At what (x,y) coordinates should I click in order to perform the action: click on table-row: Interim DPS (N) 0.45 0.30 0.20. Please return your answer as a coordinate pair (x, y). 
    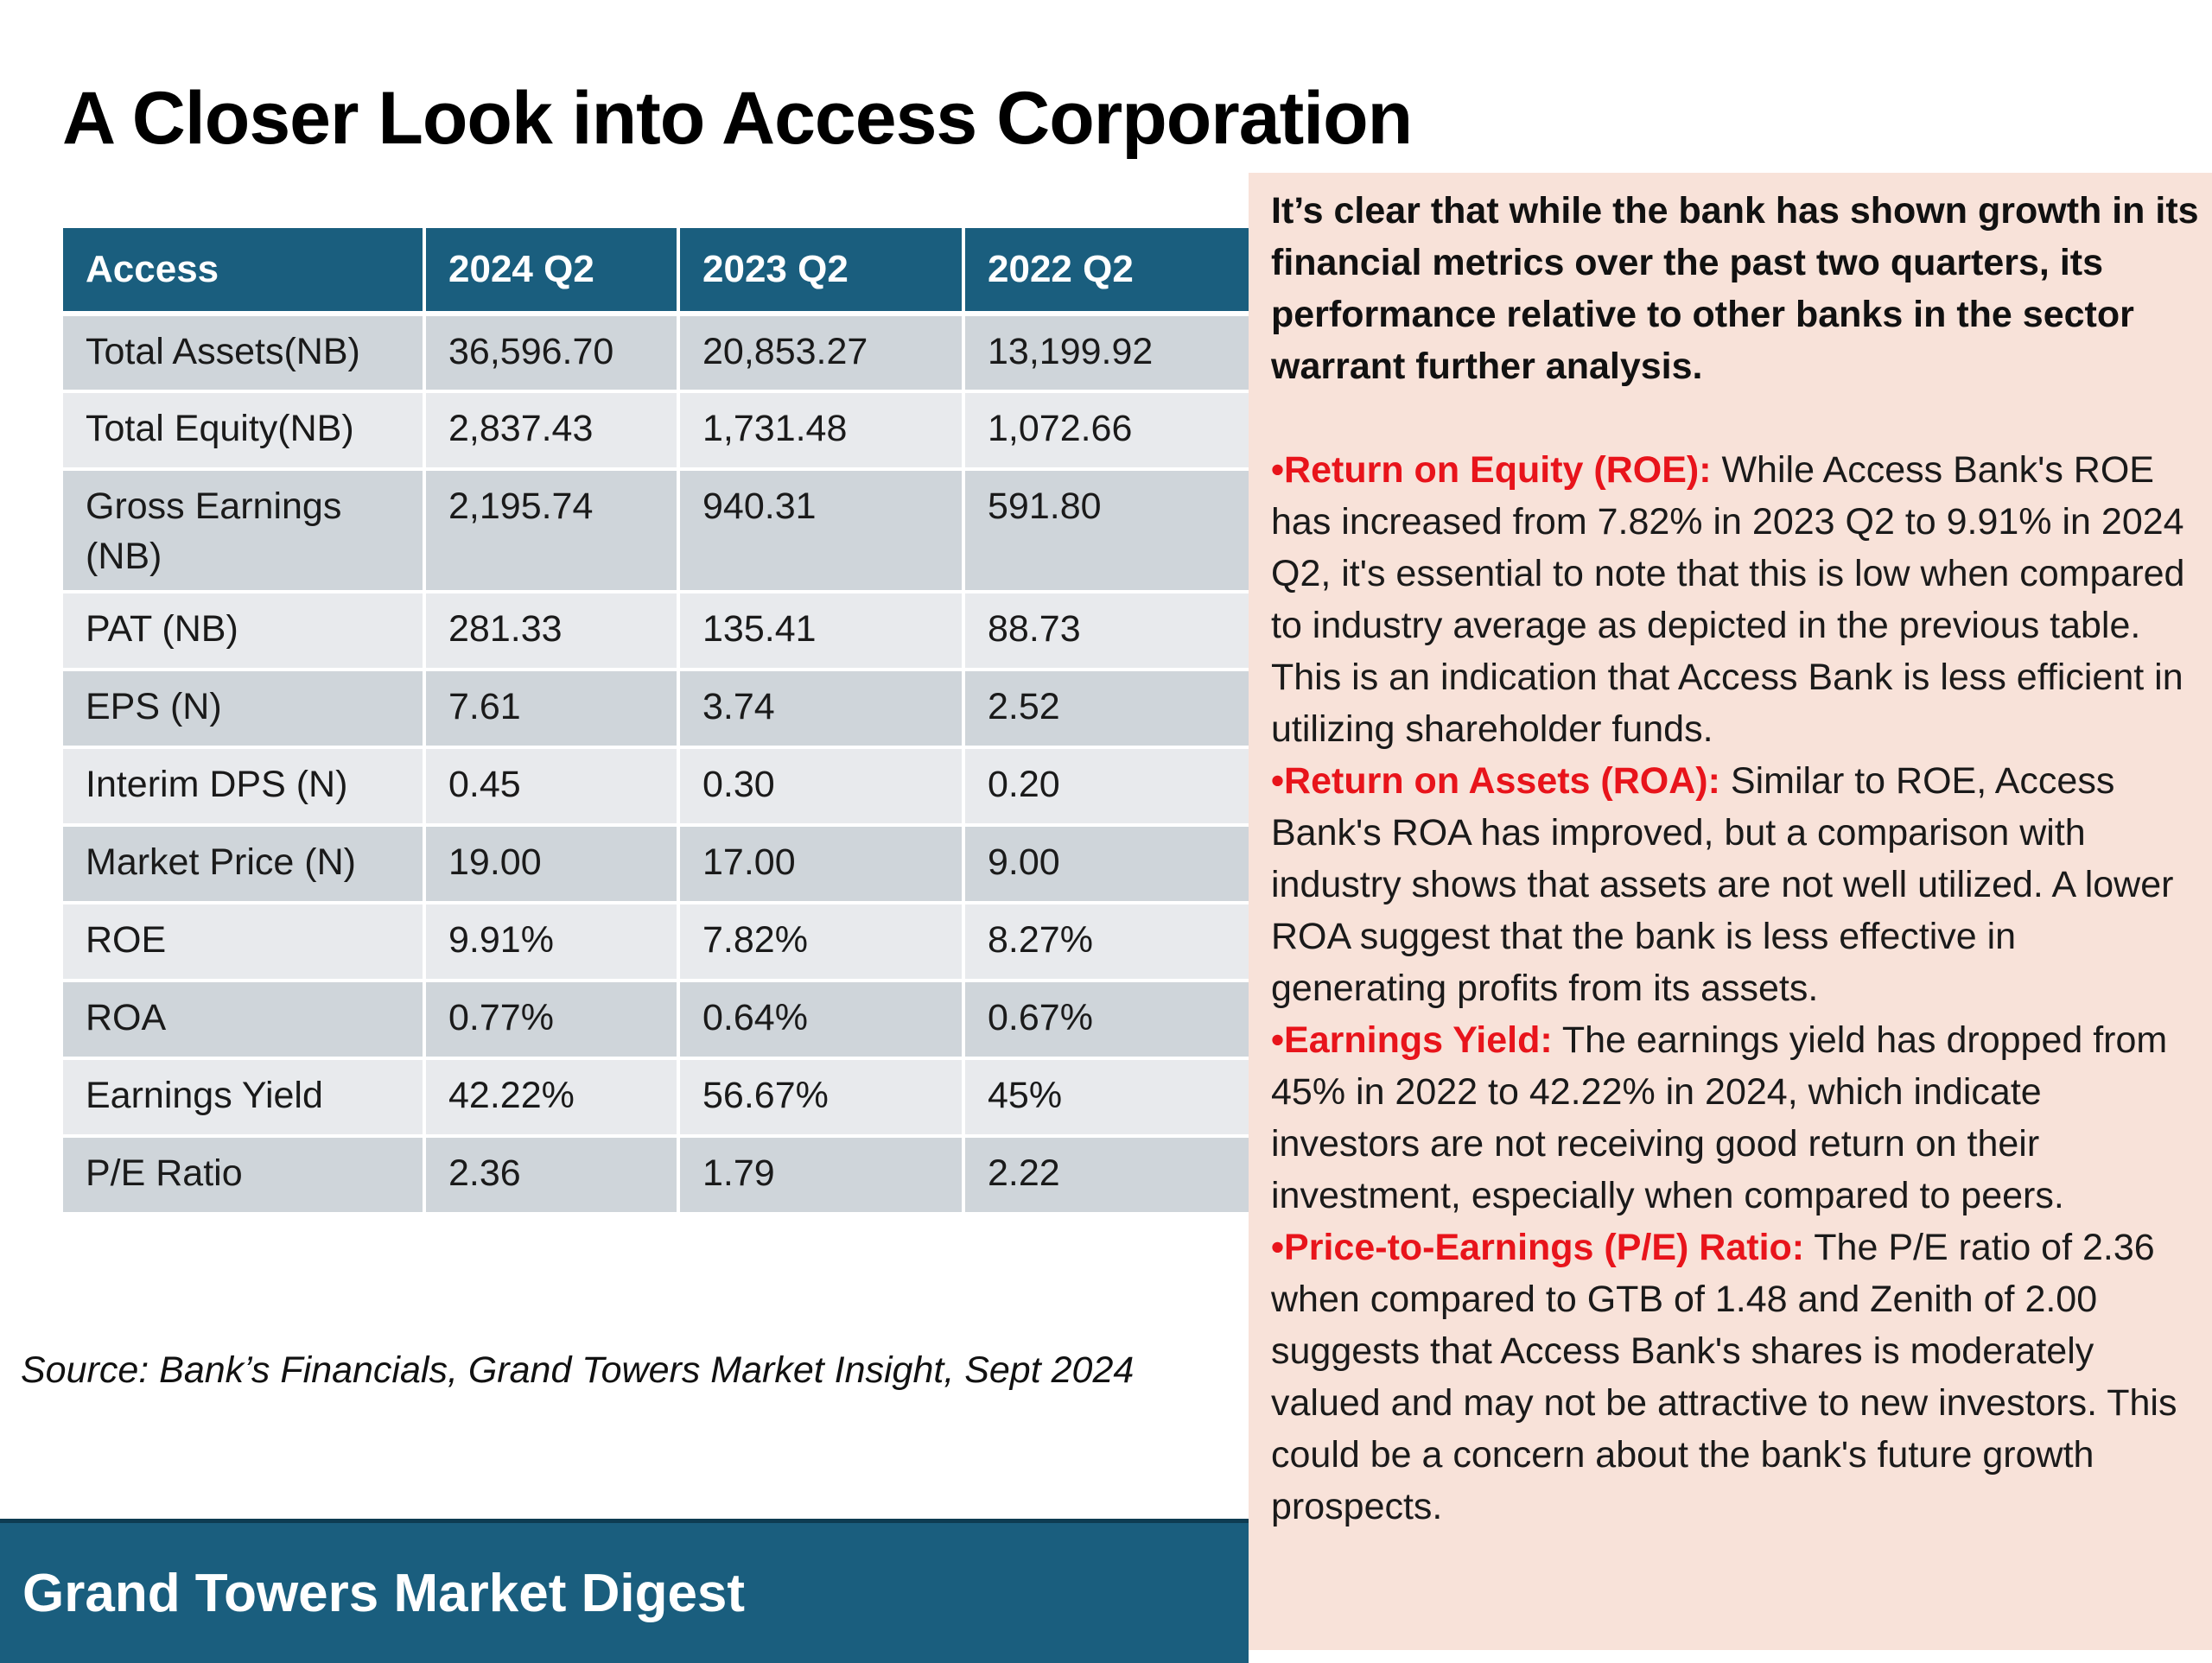
    Looking at the image, I should click on (656, 787).